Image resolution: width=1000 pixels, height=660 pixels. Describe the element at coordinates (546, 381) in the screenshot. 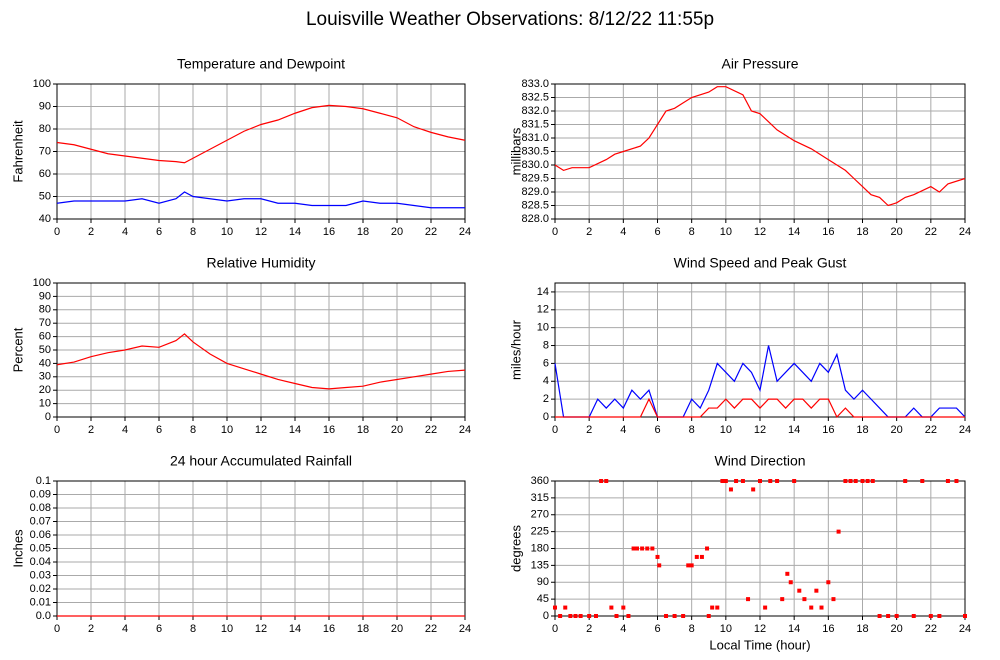

I see `y-tick-label: 4` at that location.